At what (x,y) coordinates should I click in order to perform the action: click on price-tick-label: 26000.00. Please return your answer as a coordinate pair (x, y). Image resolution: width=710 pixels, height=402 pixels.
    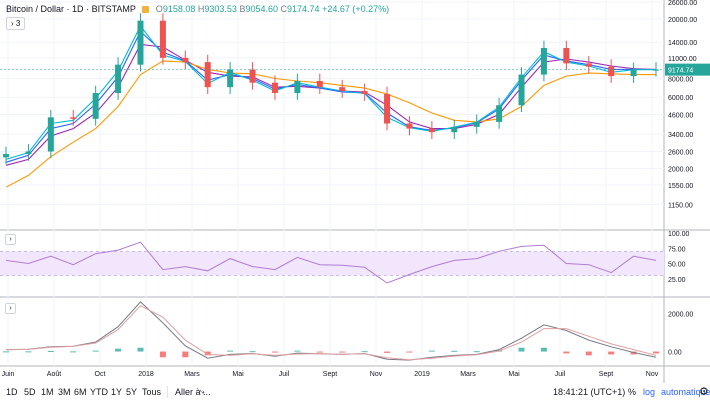
    Looking at the image, I should click on (682, 3).